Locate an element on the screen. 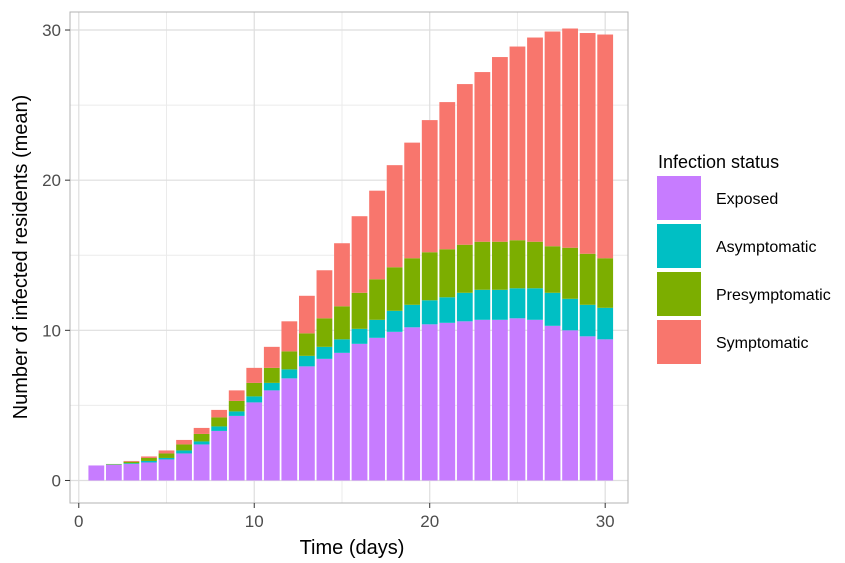 This screenshot has height=563, width=845. x-tick-label: 20 is located at coordinates (429, 521).